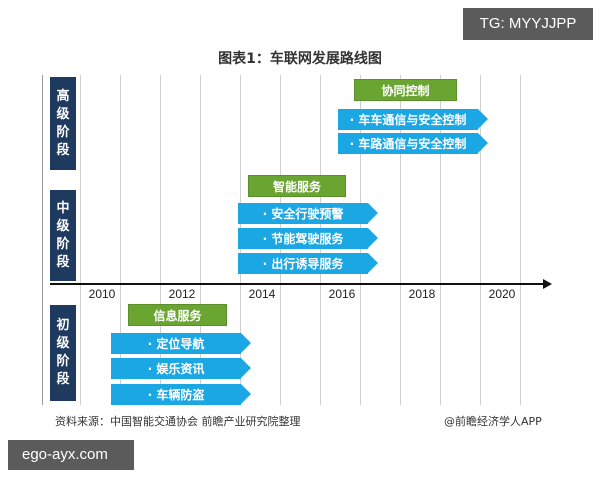 This screenshot has height=480, width=600. What do you see at coordinates (300, 59) in the screenshot?
I see `diagram-title: 图表1：车联网发展路线图` at bounding box center [300, 59].